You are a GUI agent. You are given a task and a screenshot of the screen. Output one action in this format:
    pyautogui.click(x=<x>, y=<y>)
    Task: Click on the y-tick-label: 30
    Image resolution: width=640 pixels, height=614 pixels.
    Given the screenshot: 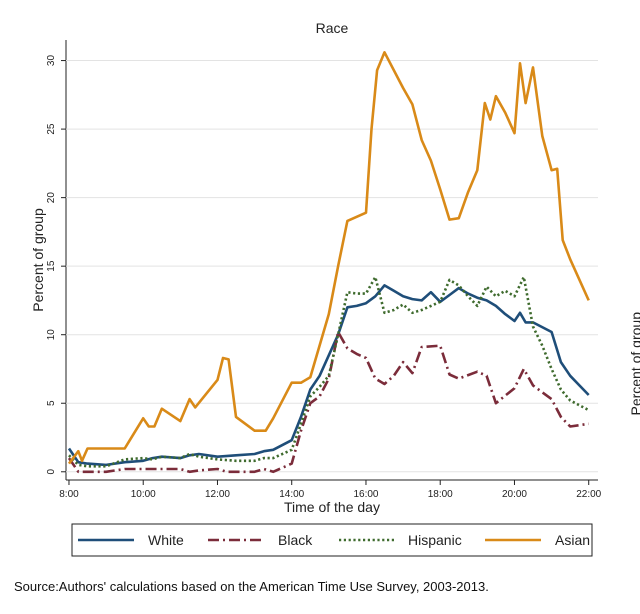 What is the action you would take?
    pyautogui.click(x=51, y=61)
    